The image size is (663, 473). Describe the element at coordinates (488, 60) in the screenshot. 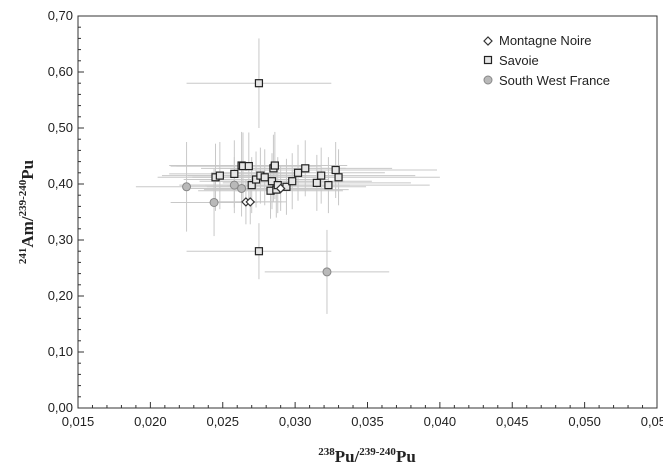

I see `legend-square-icon` at that location.